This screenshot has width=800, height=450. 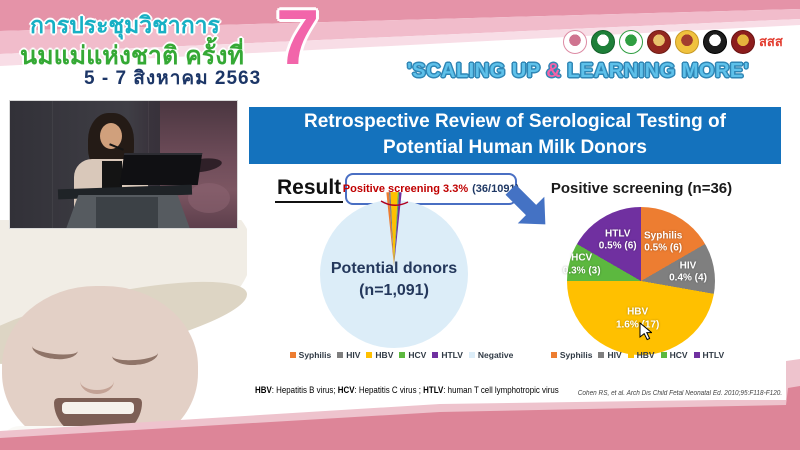 I want to click on potential-donors-label-line2: (n=1,091), so click(x=394, y=290).